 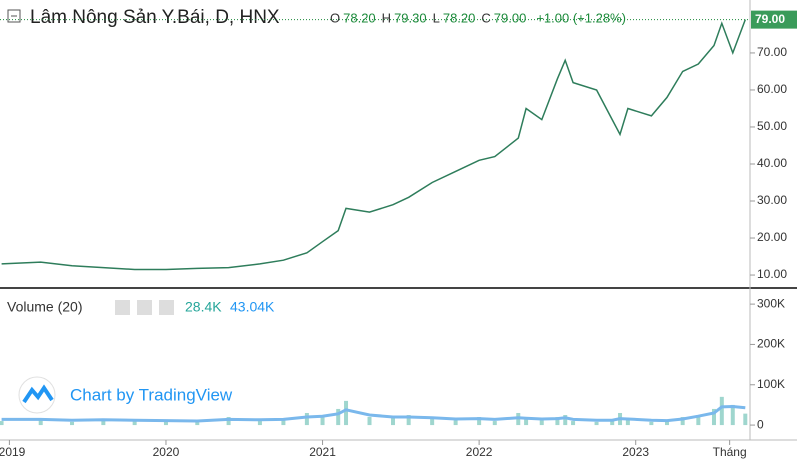 What do you see at coordinates (14, 16) in the screenshot?
I see `collapse-icon` at bounding box center [14, 16].